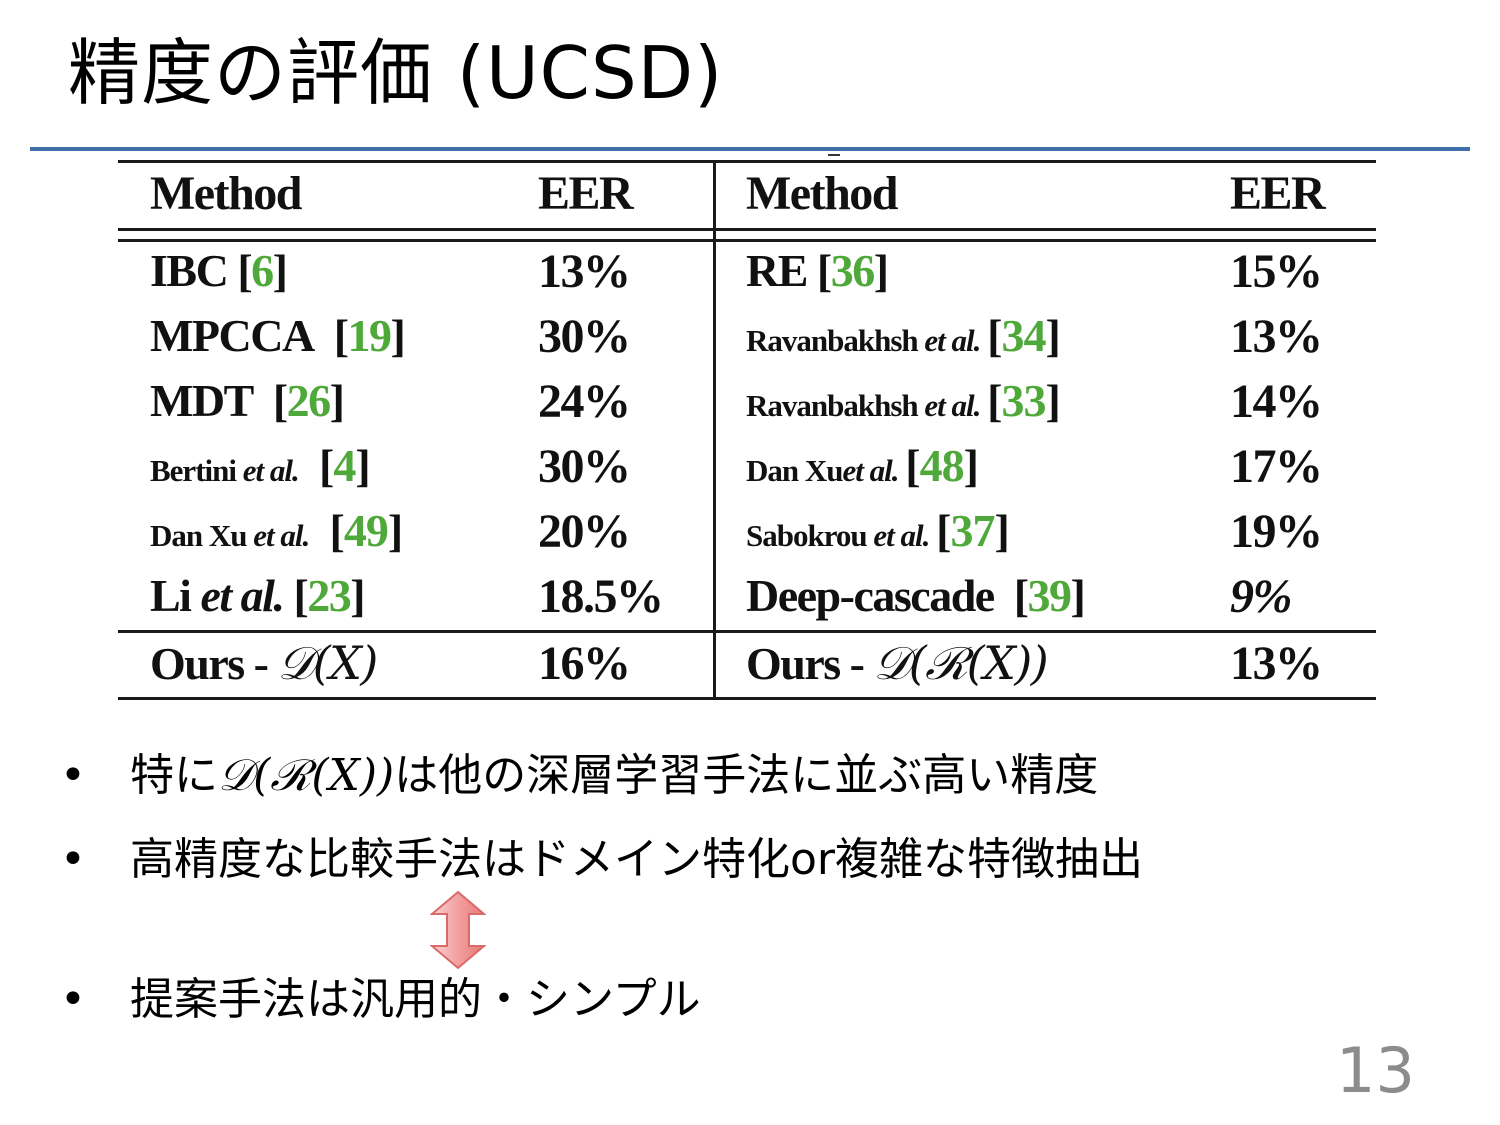  I want to click on bullet-text: は他の深層学習手法に並ぶ高い精度, so click(746, 775).